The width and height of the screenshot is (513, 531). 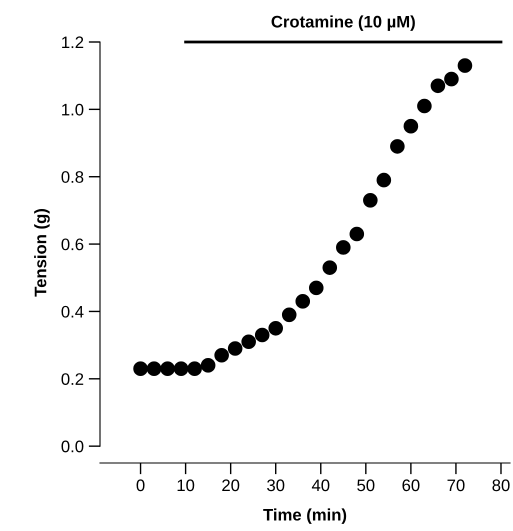 I want to click on y-axis-title: Tension (g), so click(x=42, y=253).